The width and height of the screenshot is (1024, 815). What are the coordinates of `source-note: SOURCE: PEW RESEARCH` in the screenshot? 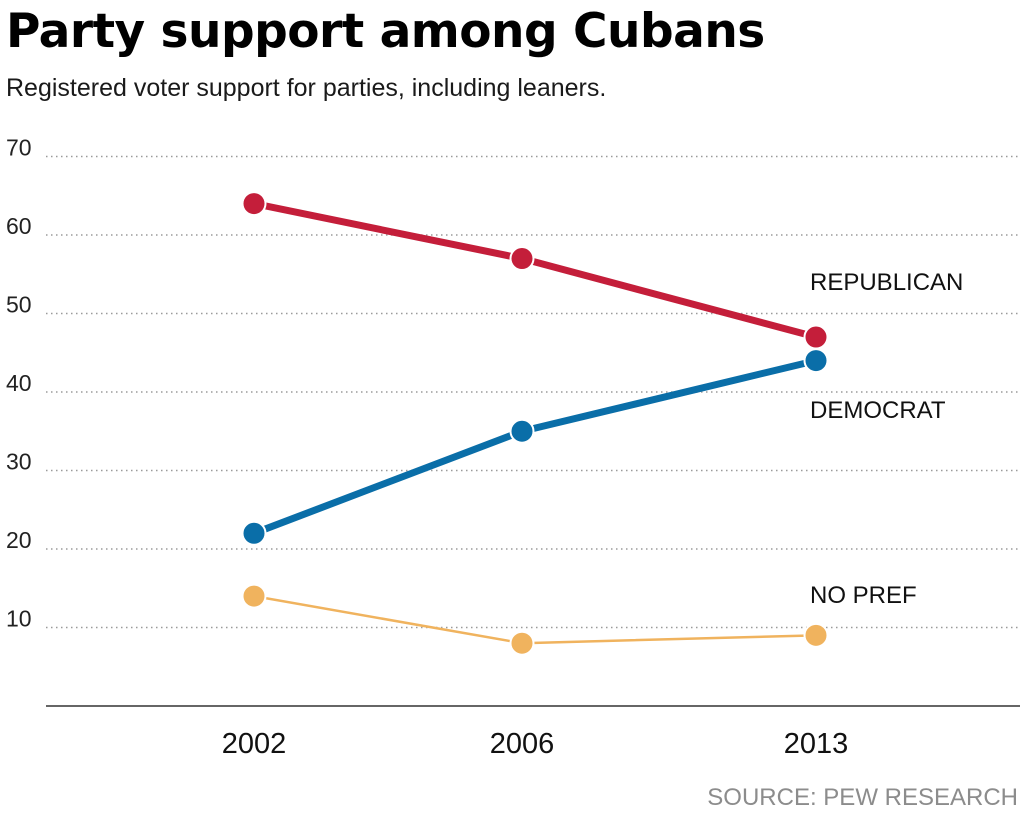 It's located at (862, 797).